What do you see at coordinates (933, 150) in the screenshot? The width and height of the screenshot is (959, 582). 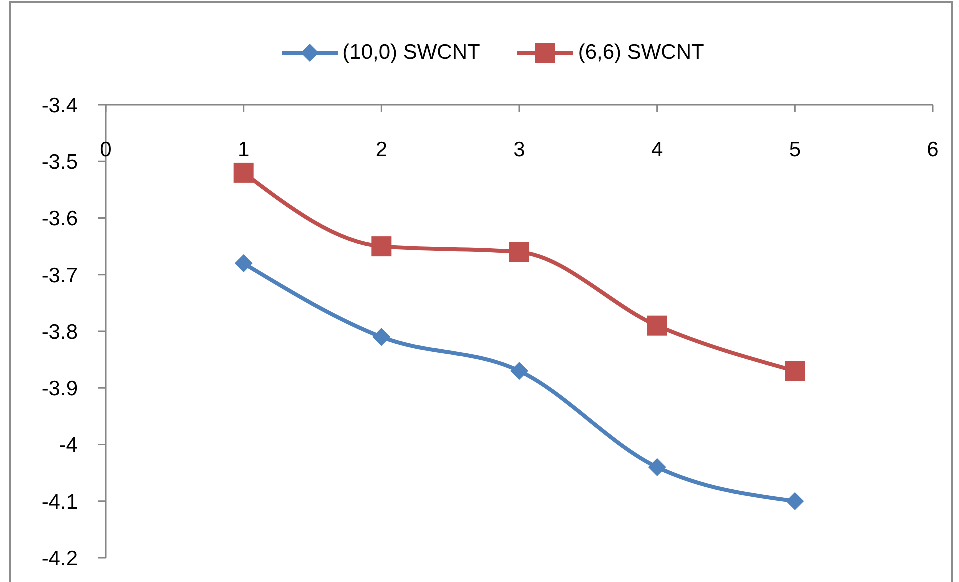 I see `x-tick-label: 6` at bounding box center [933, 150].